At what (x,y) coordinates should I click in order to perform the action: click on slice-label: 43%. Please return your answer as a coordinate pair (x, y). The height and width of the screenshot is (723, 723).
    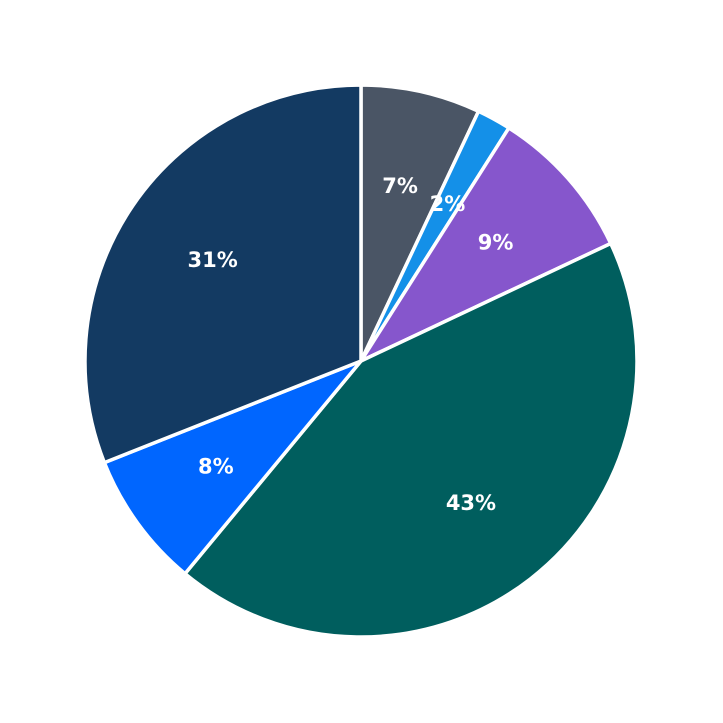
    Looking at the image, I should click on (471, 503).